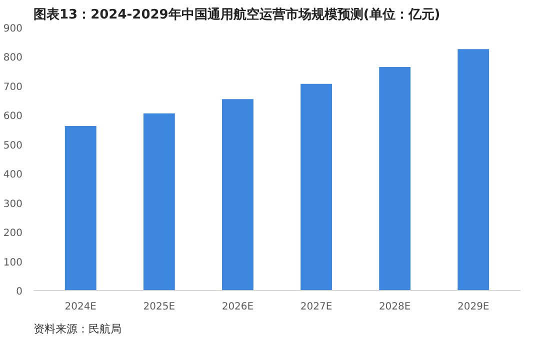 This screenshot has width=540, height=340. What do you see at coordinates (237, 14) in the screenshot?
I see `chart-title: 图表13：2024-2029年中国通用航空运营市场规模预测(单位：亿元)` at bounding box center [237, 14].